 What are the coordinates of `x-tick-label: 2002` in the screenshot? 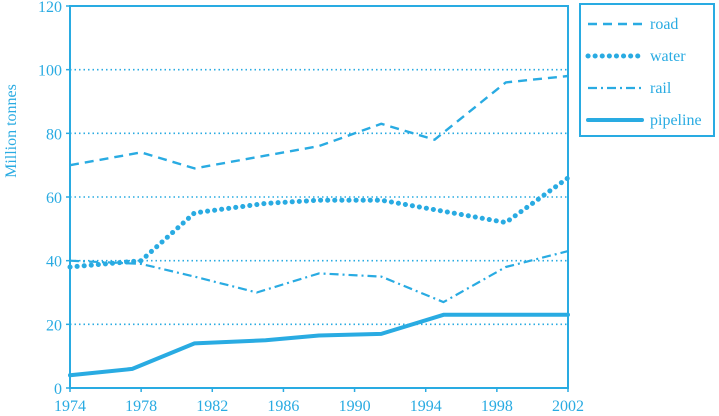 It's located at (568, 406).